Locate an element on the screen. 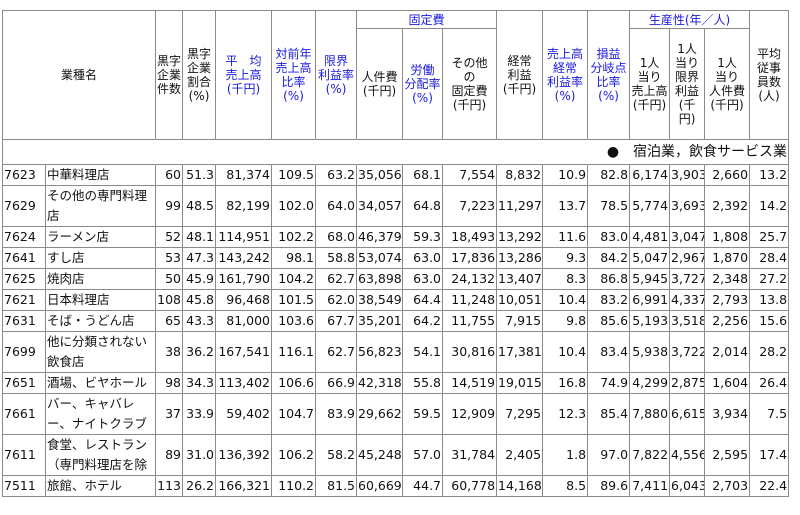  cell-value: 68.0 is located at coordinates (336, 237).